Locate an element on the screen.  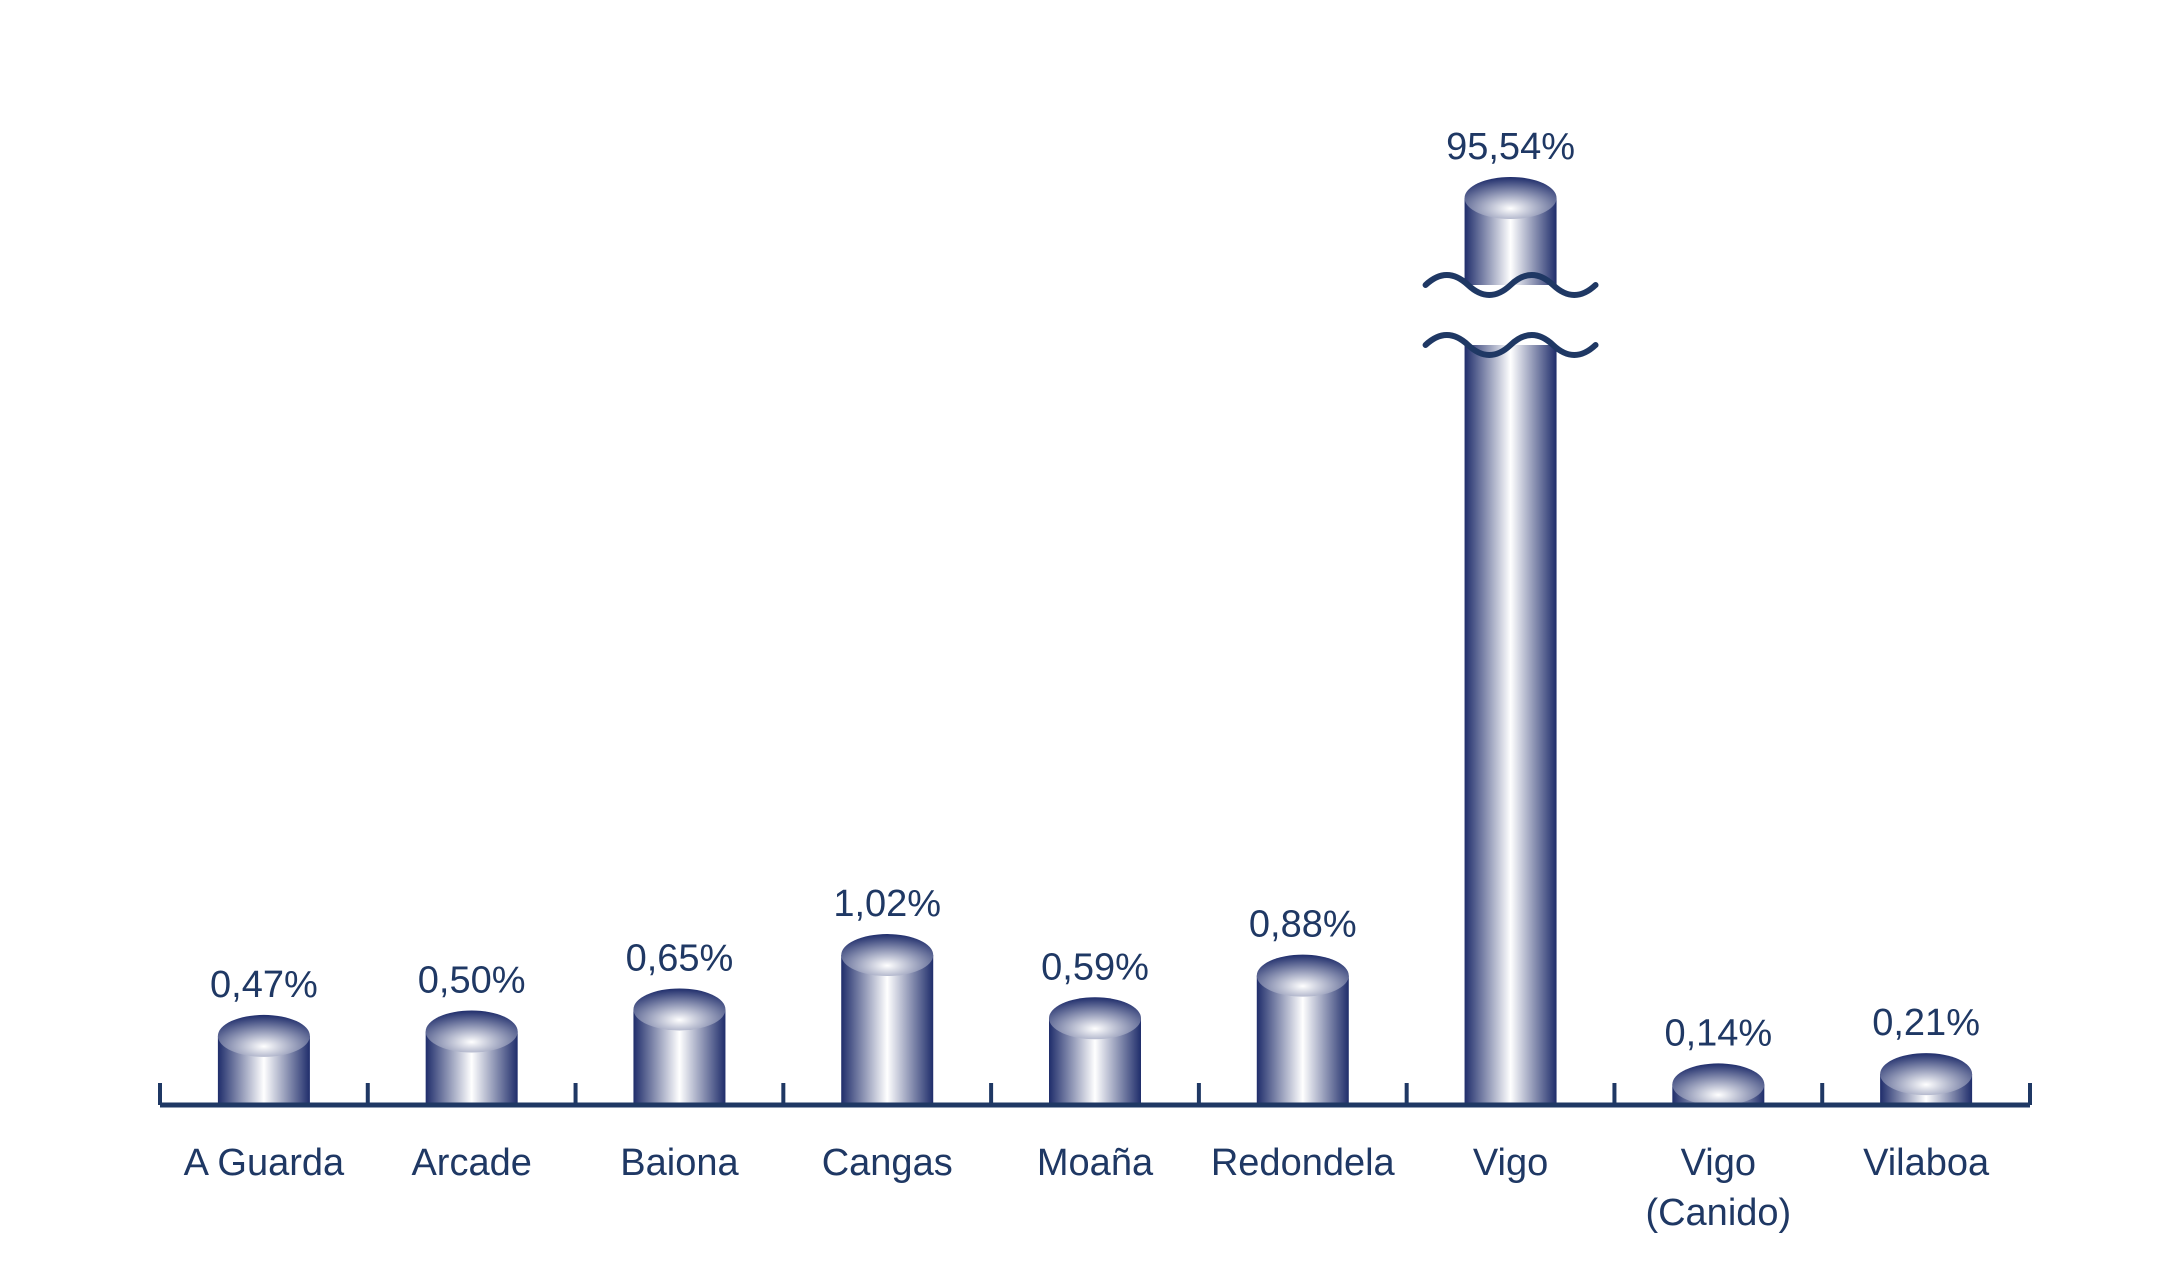
category-label: (Canido) is located at coordinates (1718, 1213).